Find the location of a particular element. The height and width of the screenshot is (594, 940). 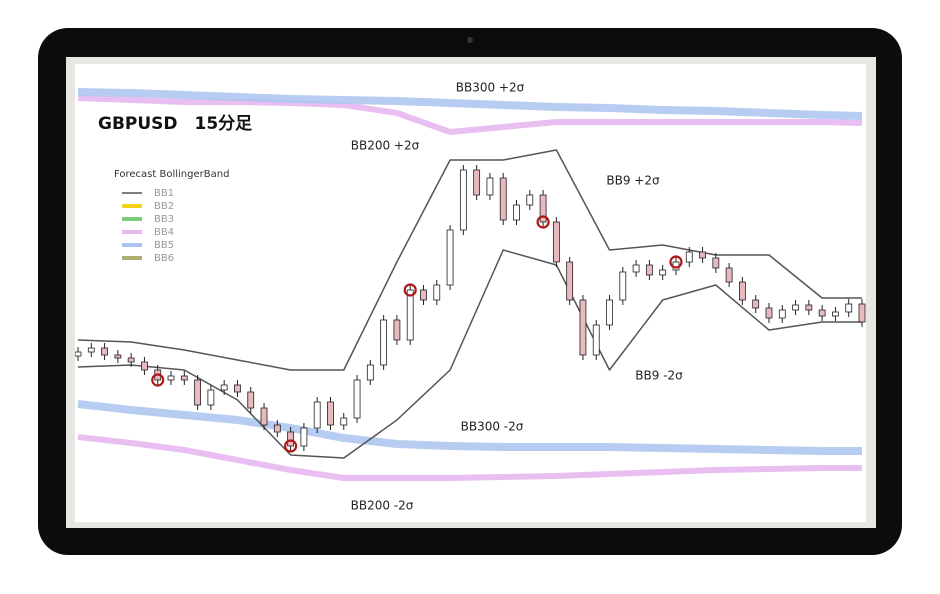

annotation: BB300 +2σ is located at coordinates (490, 88).